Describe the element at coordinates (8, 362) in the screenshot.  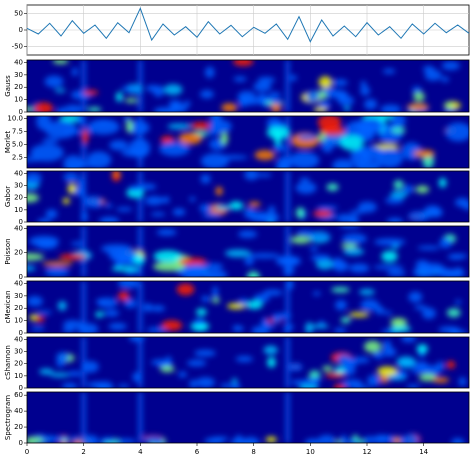
I see `y-label: cShannon` at that location.